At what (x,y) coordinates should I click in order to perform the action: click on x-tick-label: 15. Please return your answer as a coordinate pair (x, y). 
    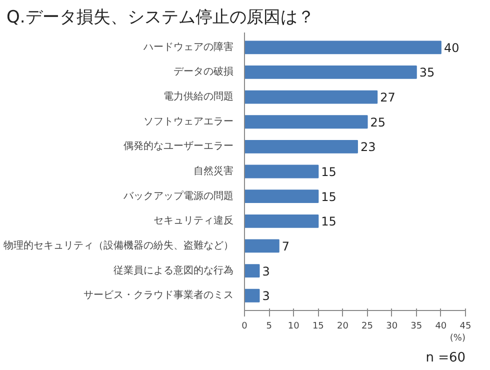
    Looking at the image, I should click on (318, 327).